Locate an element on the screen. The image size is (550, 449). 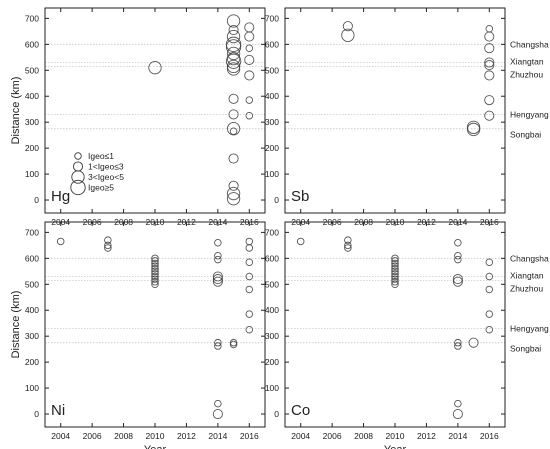
panel-label: Co is located at coordinates (300, 410).